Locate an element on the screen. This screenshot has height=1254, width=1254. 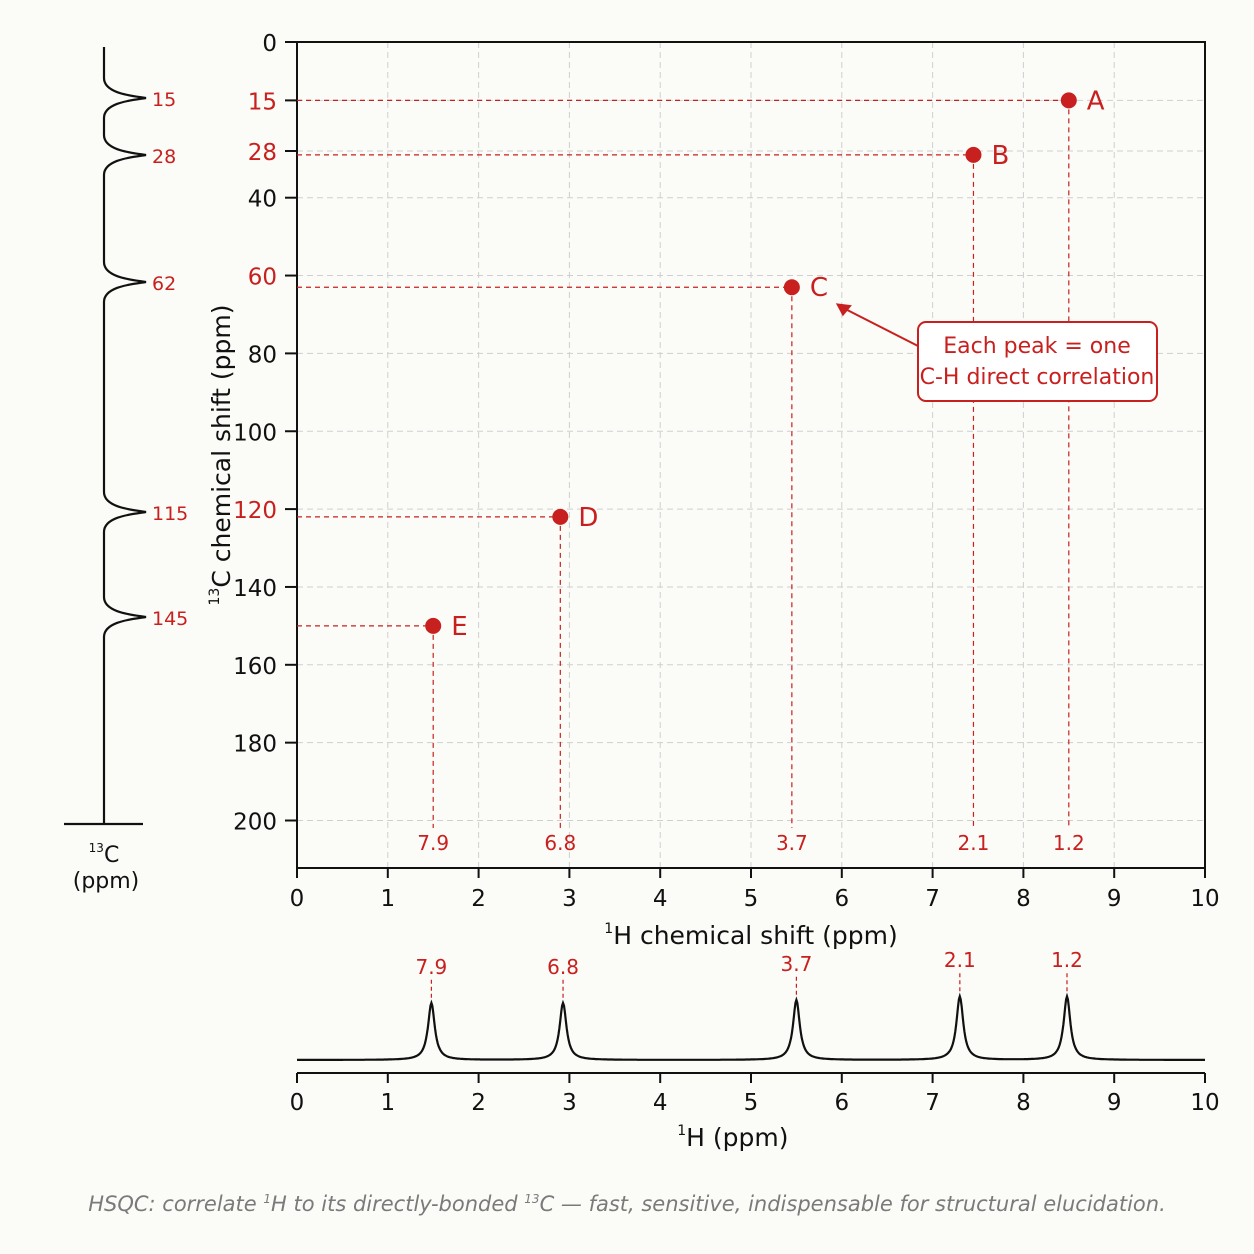
proton-x-tick-label: 0 is located at coordinates (297, 1103).